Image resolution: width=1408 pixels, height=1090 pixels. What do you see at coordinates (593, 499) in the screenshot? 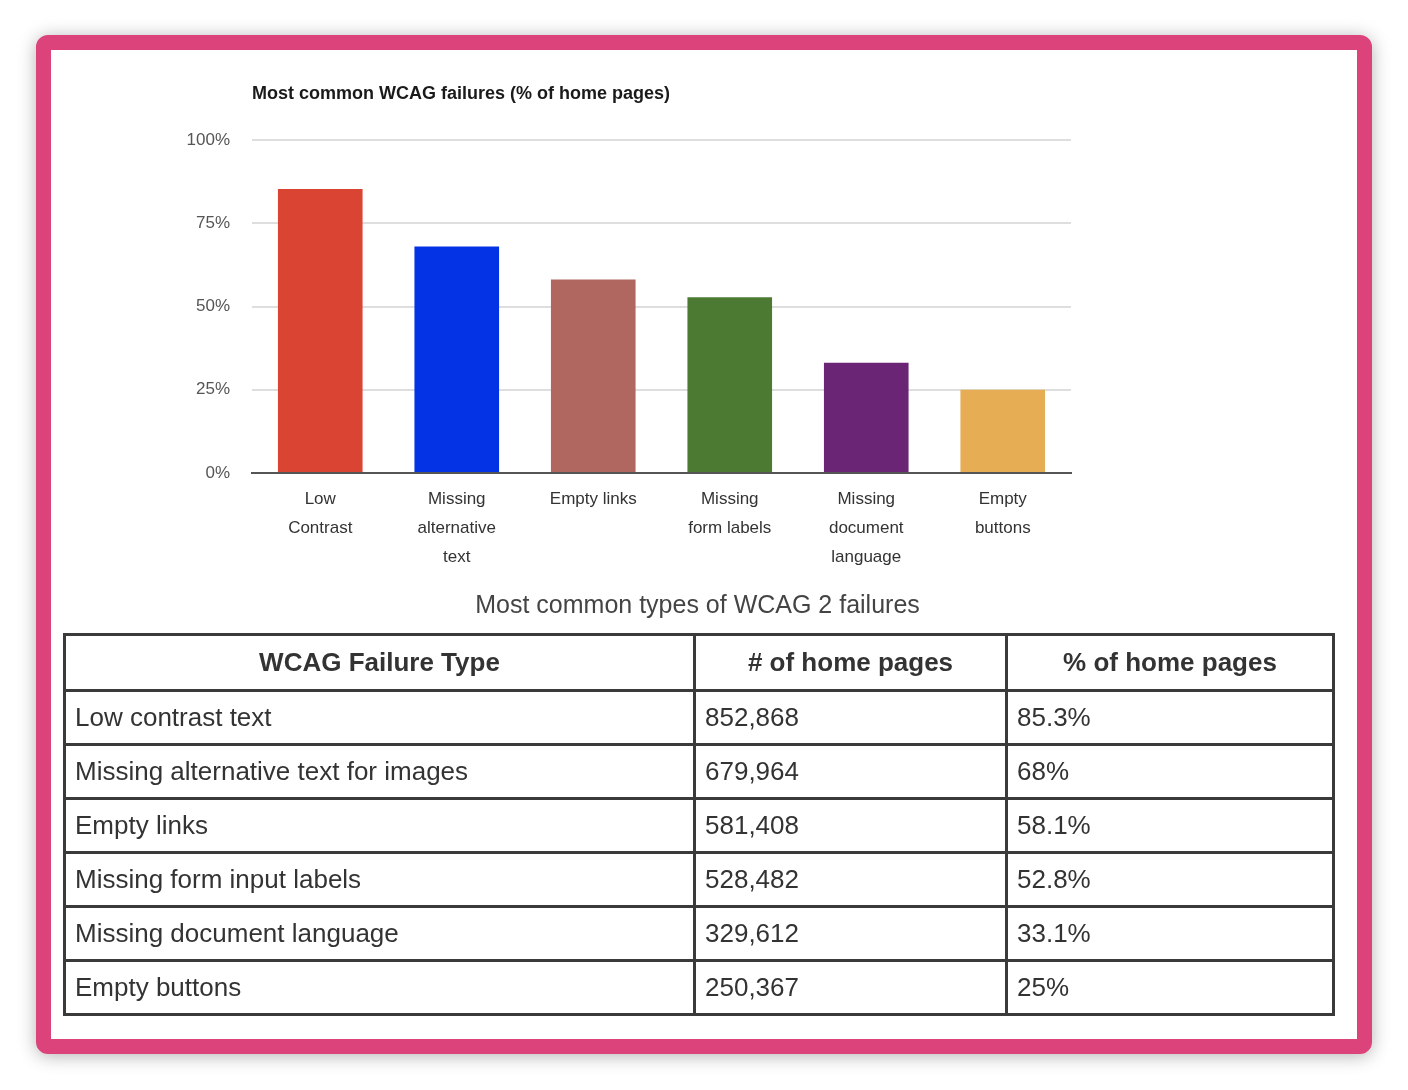
I see `x-tick-label: Empty links` at bounding box center [593, 499].